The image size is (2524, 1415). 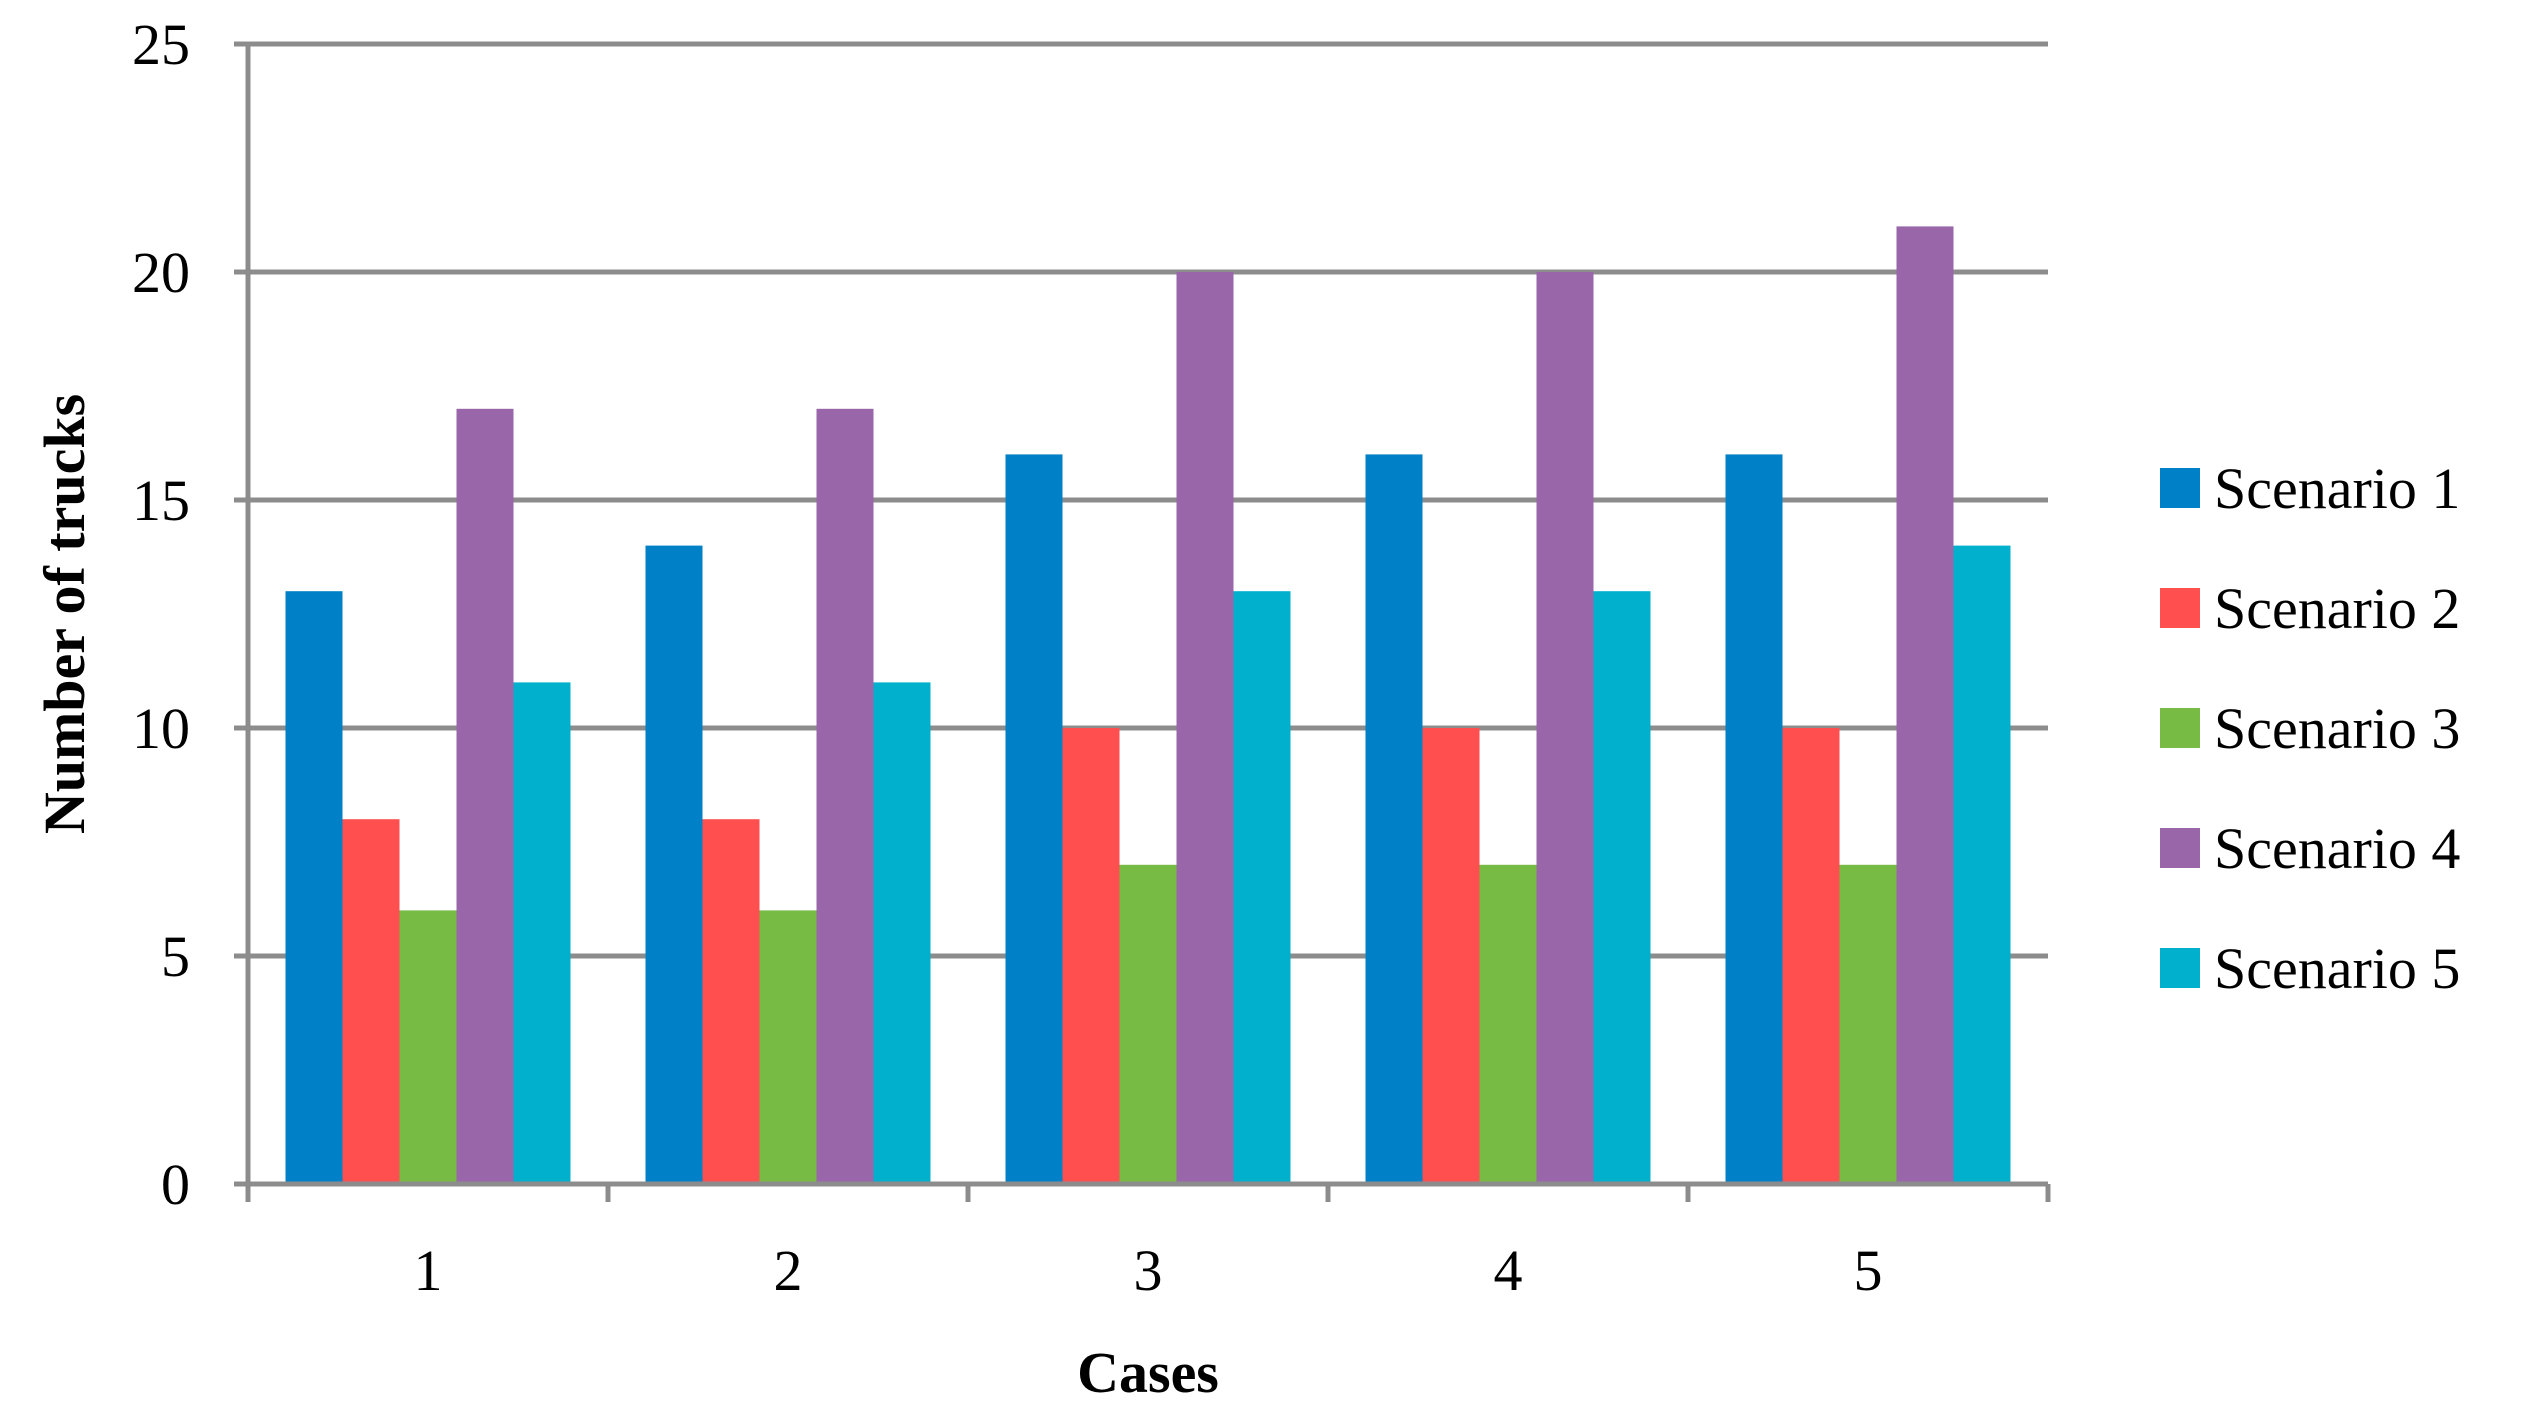 What do you see at coordinates (1148, 1372) in the screenshot?
I see `x-axis-title: Cases` at bounding box center [1148, 1372].